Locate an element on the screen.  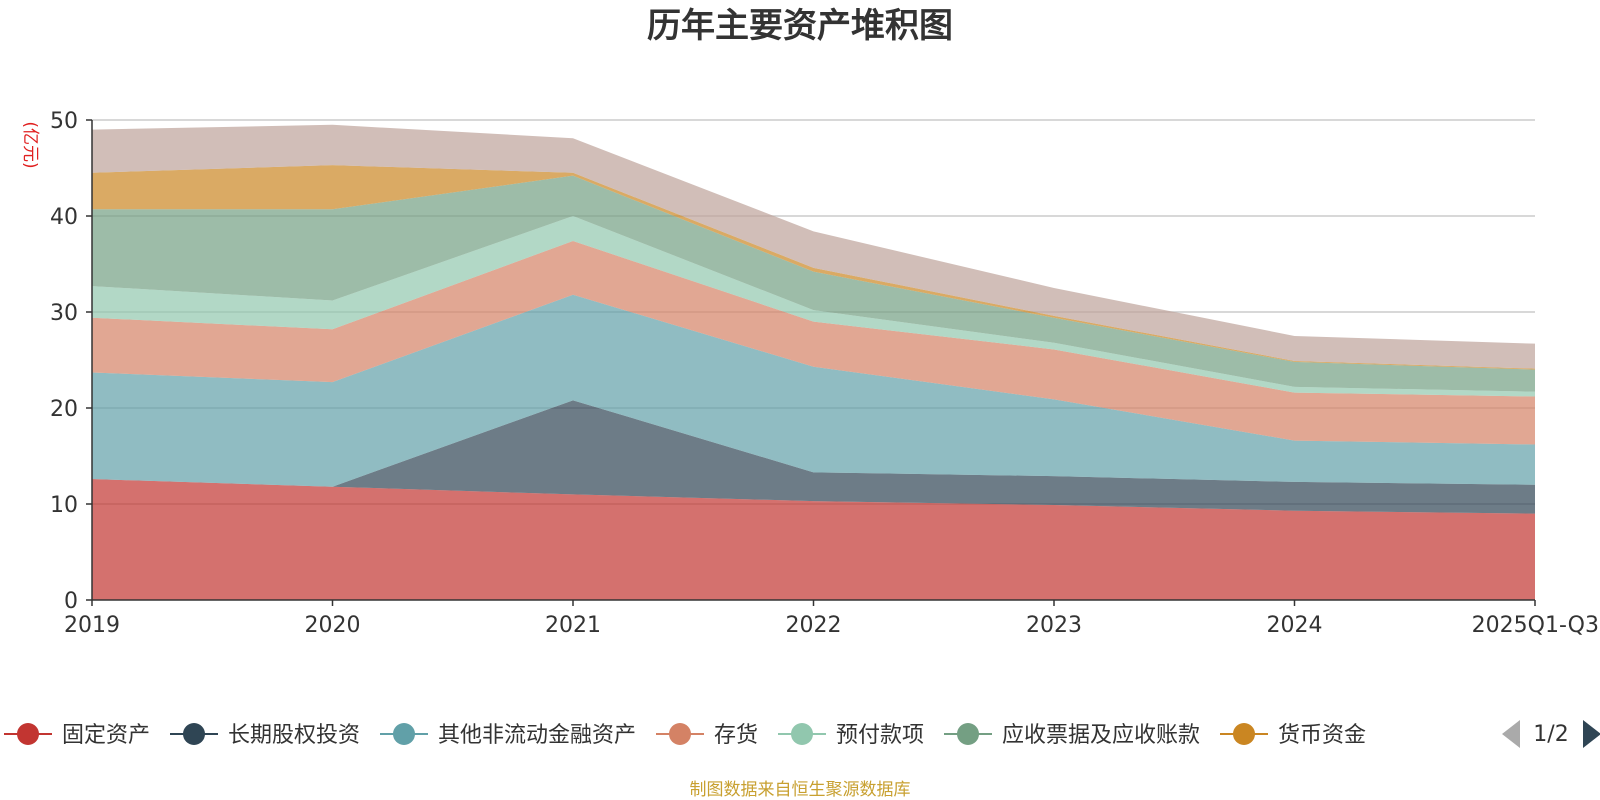
chart-title: 历年主要资产堆积图 is located at coordinates (800, 26).